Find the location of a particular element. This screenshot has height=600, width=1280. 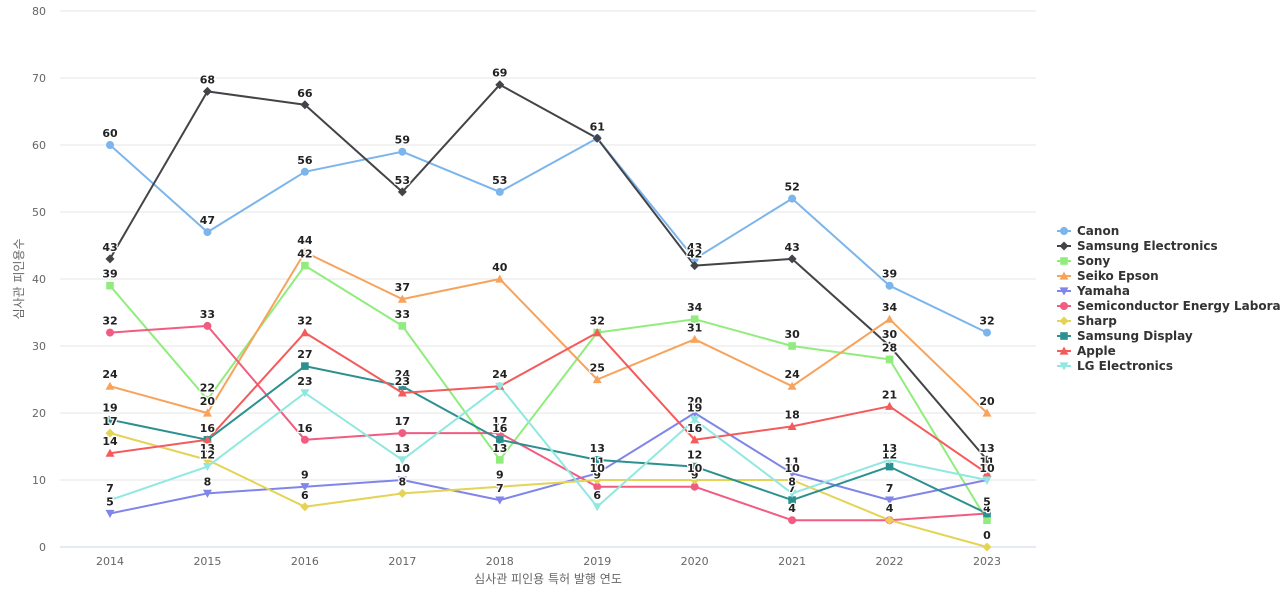

x-axis-ticks: 2014 2015 2016 2017 2018 2019 2020 2021 2022 2023 is located at coordinates (548, 561).